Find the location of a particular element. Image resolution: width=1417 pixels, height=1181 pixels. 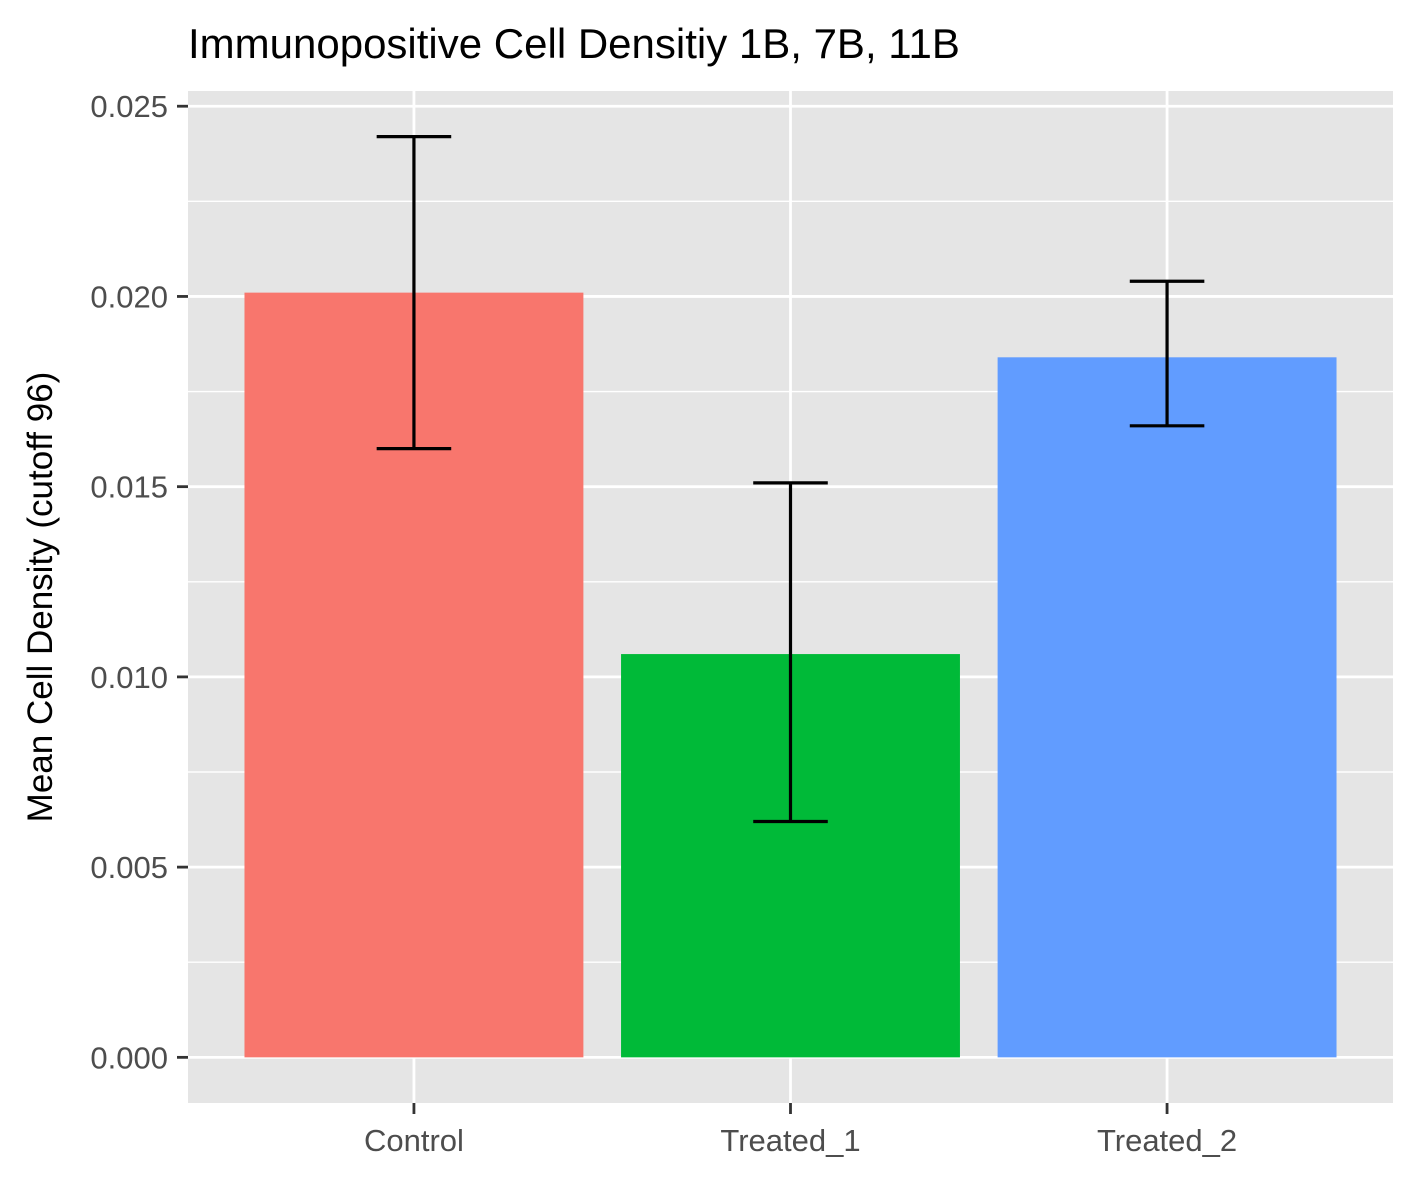

y-tick-label: 0.000 is located at coordinates (129, 1057).